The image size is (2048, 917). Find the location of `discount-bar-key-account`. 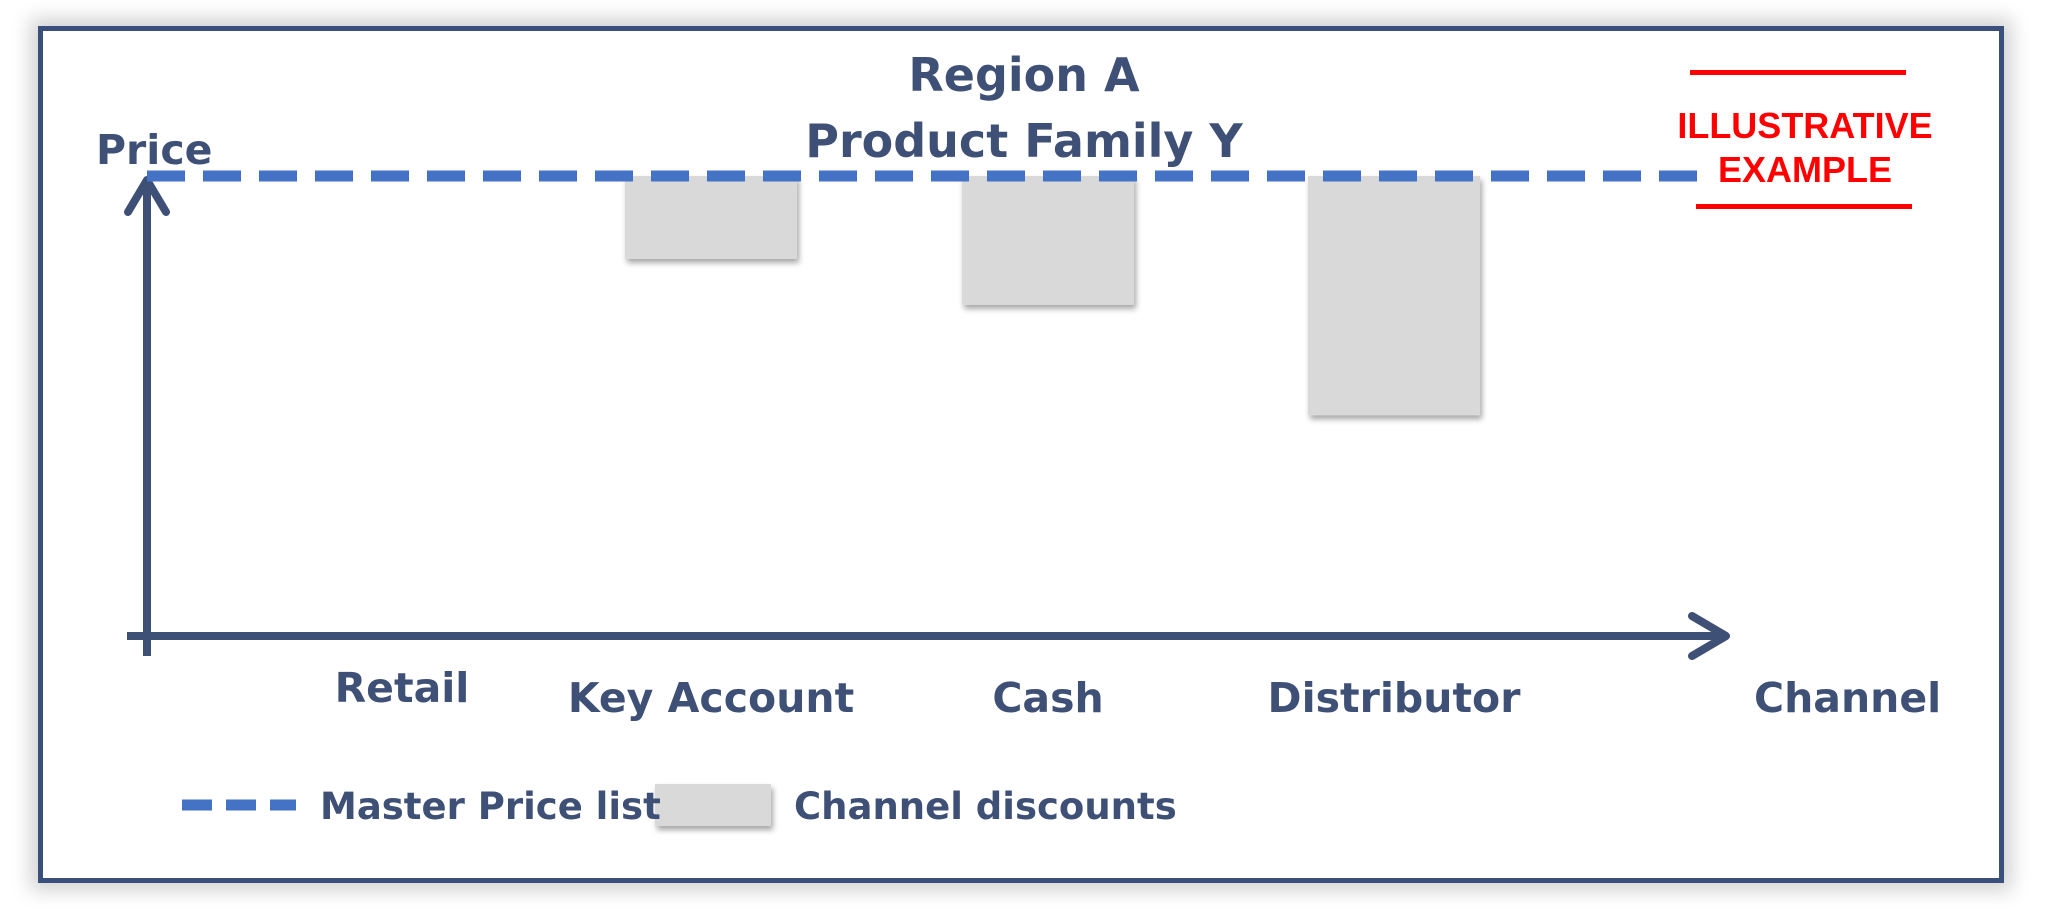

discount-bar-key-account is located at coordinates (711, 217).